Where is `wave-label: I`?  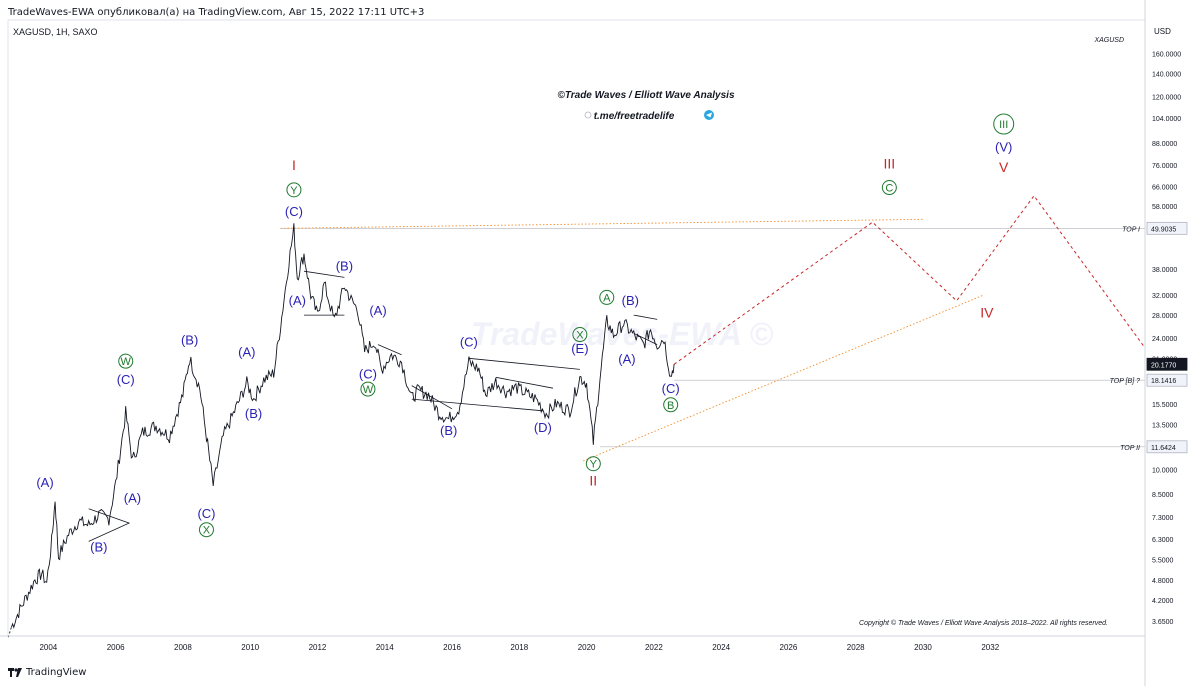
wave-label: I is located at coordinates (294, 165).